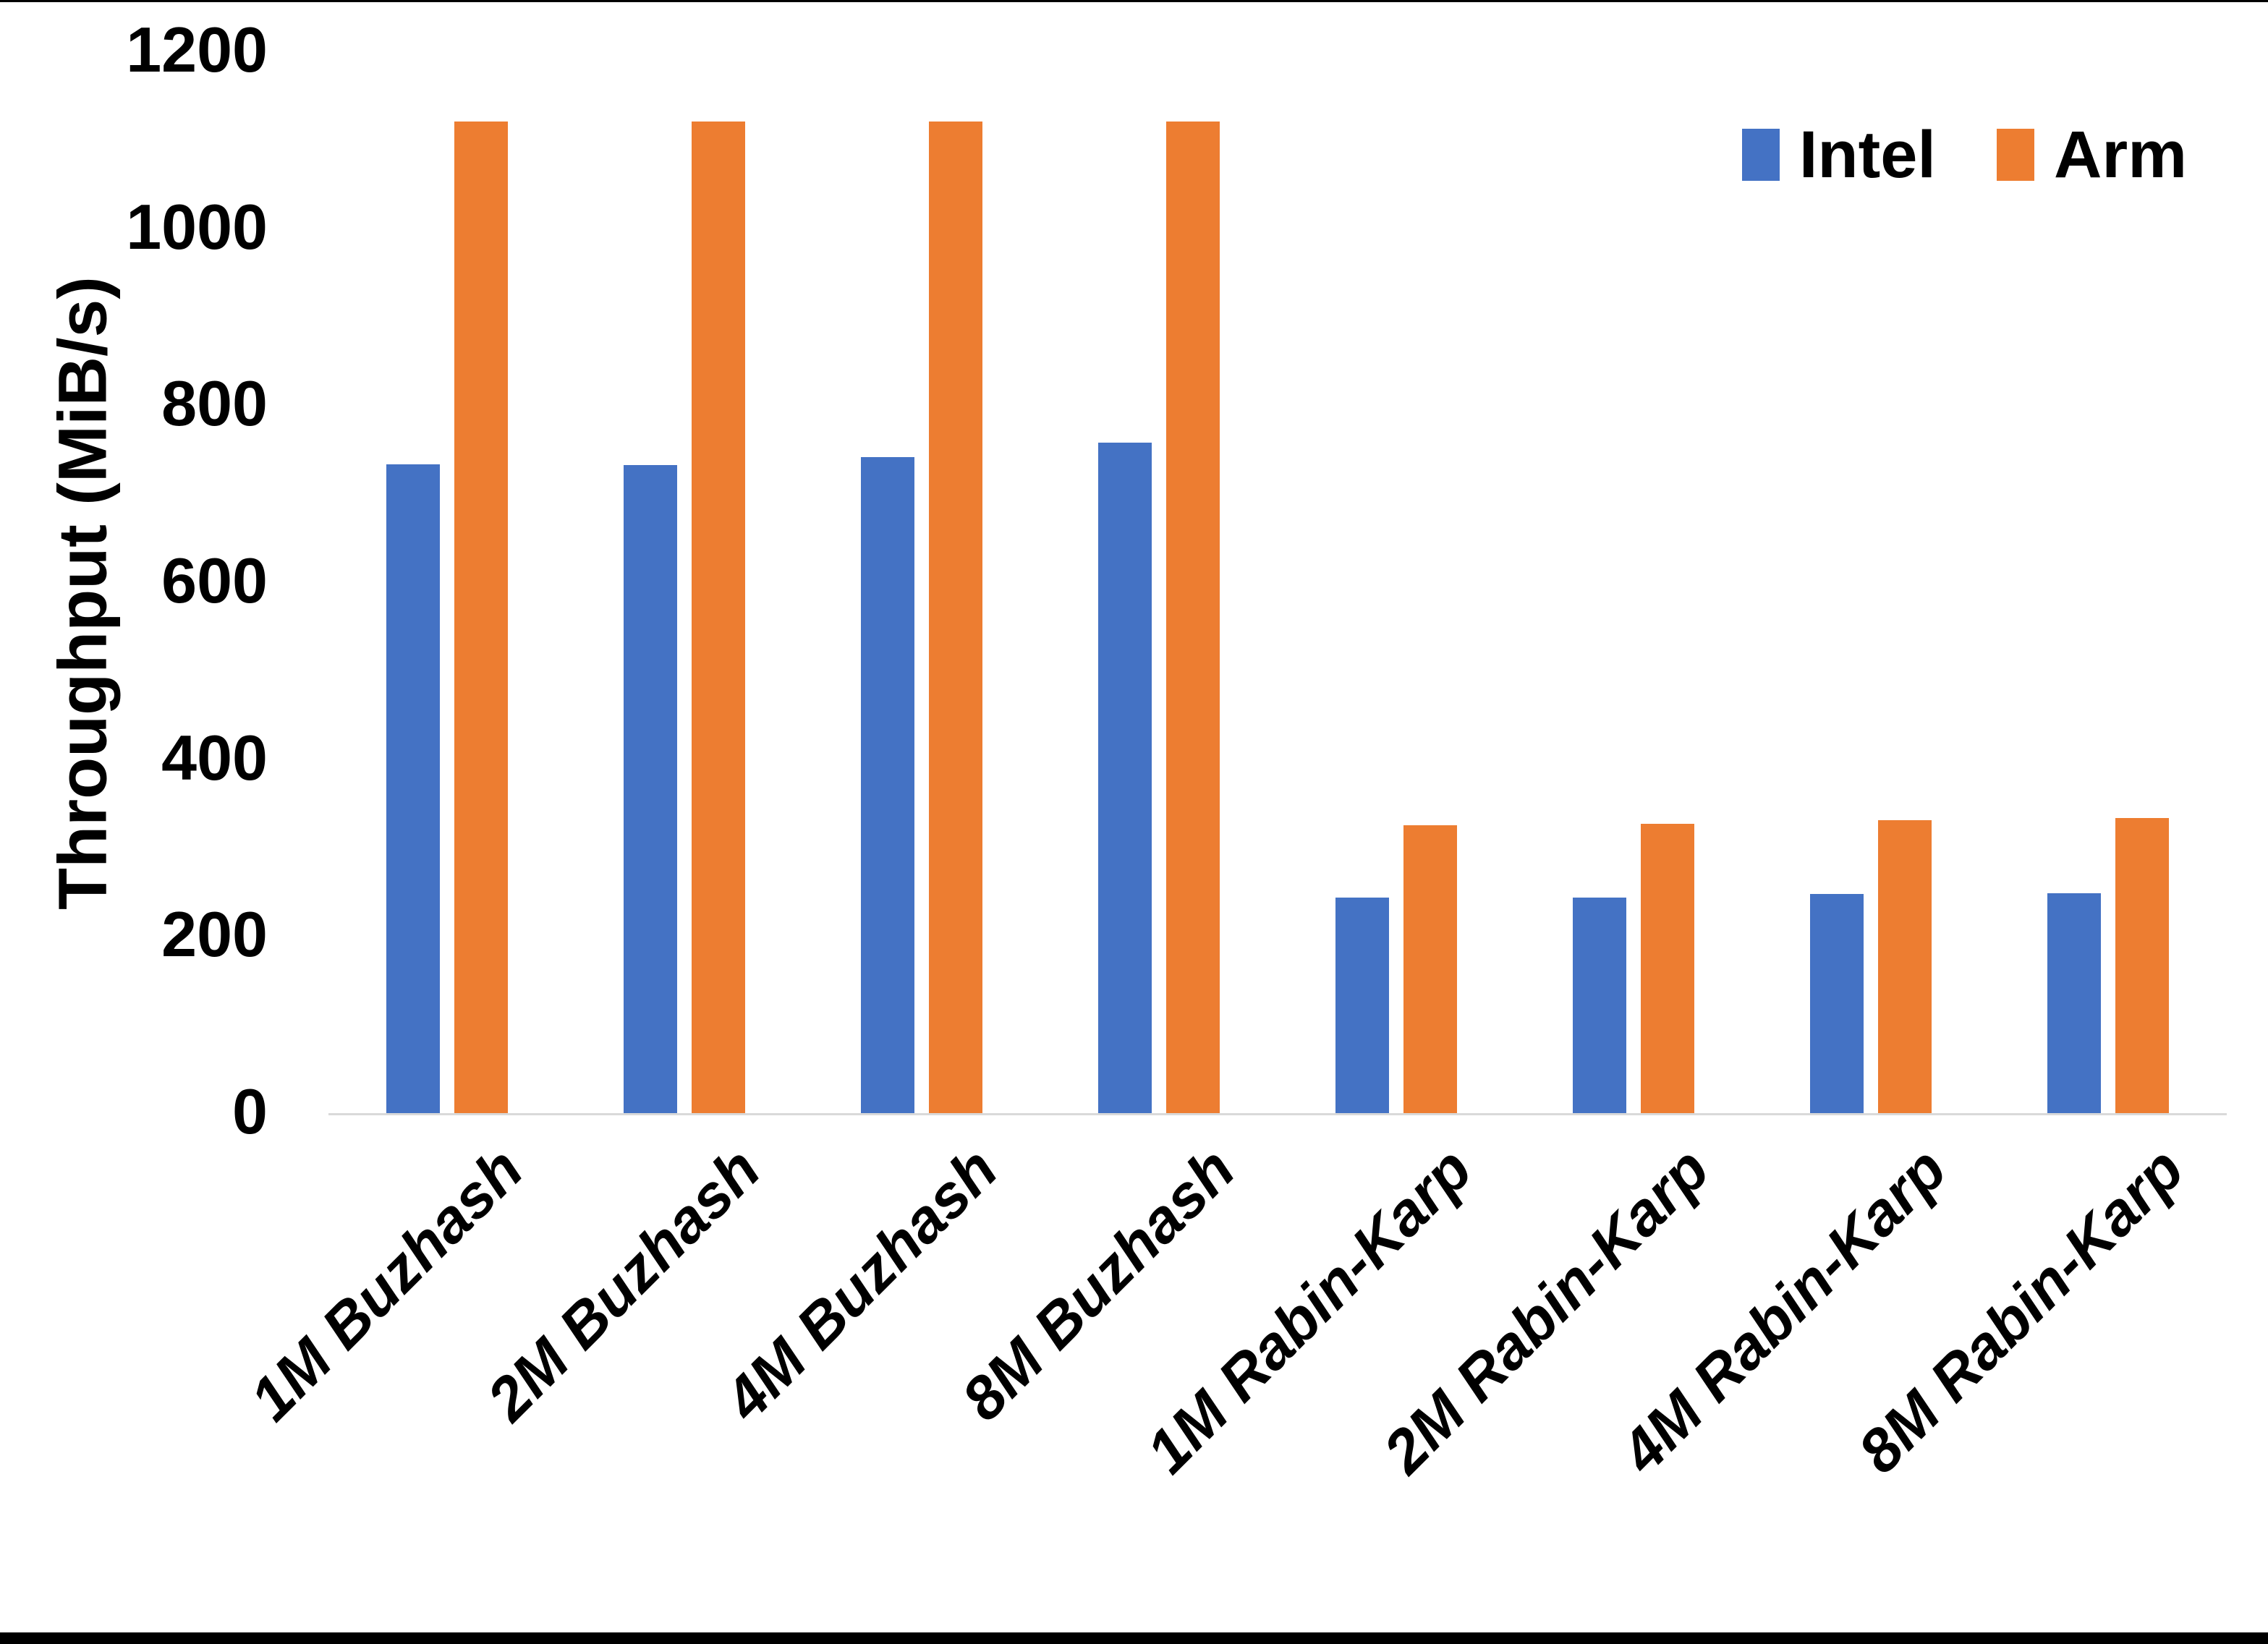  What do you see at coordinates (1193, 618) in the screenshot?
I see `bar-arm-8m-buzhash` at bounding box center [1193, 618].